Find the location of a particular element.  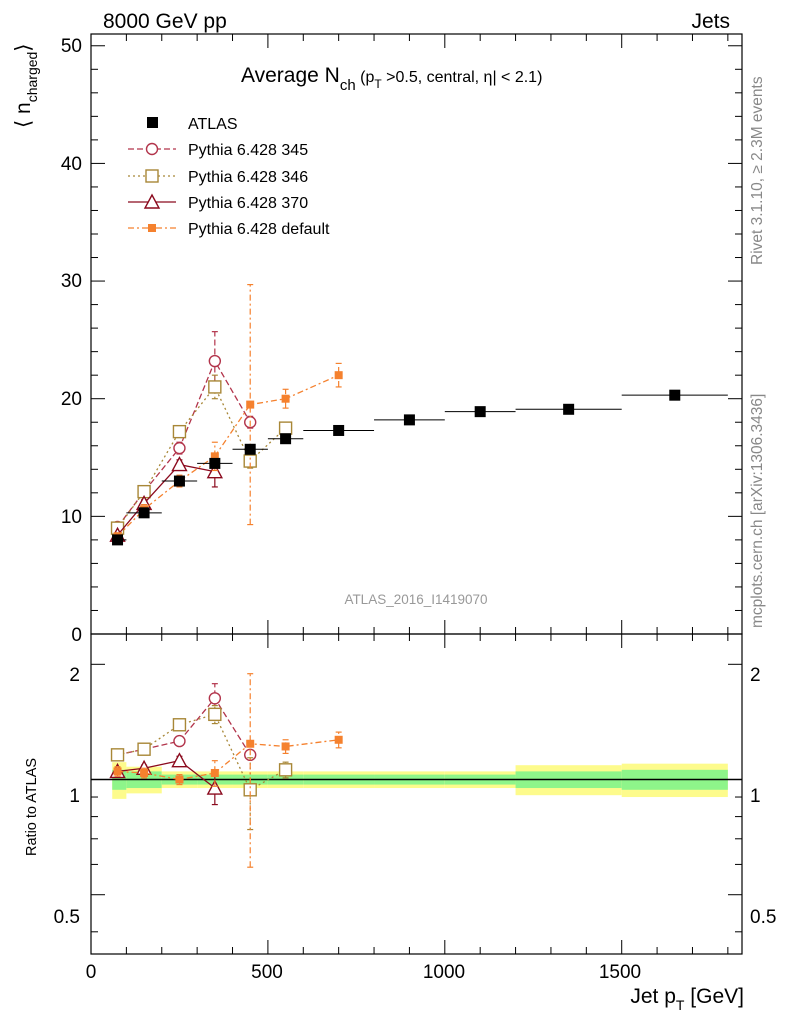

ratio-ytick-left-2: 2 is located at coordinates (74, 675).